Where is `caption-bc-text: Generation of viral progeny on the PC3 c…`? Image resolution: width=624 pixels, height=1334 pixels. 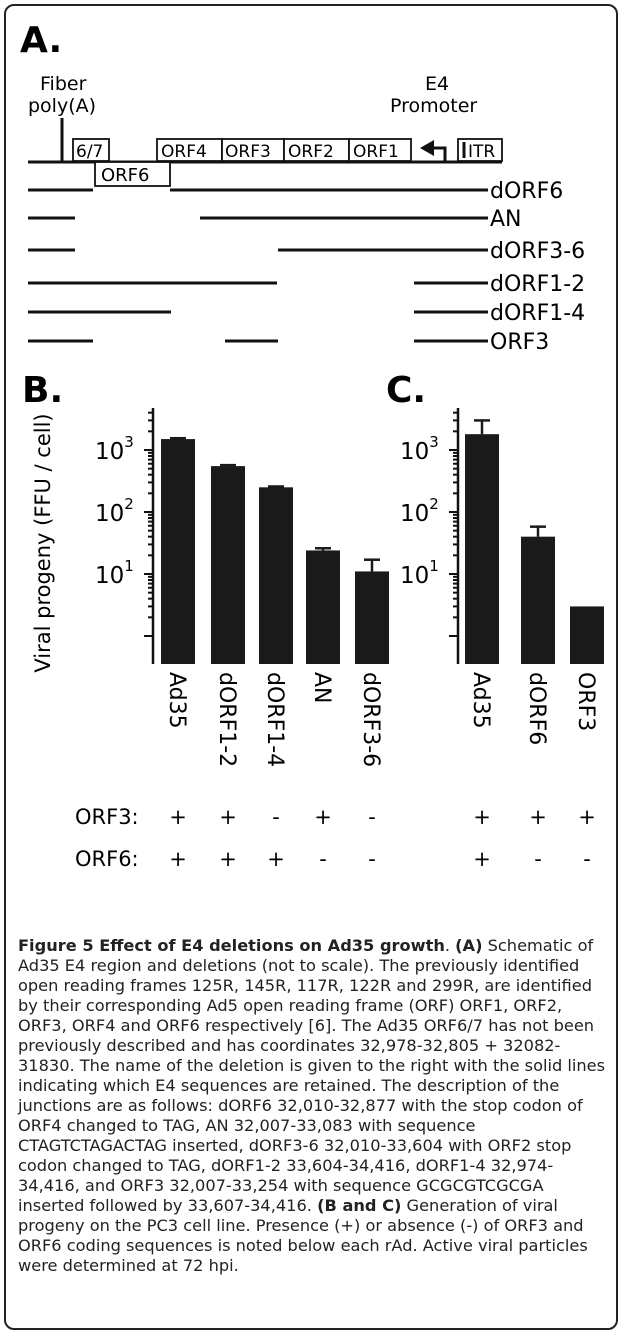
caption-bc-text: Generation of viral progeny on the PC3 c… is located at coordinates (303, 1235).